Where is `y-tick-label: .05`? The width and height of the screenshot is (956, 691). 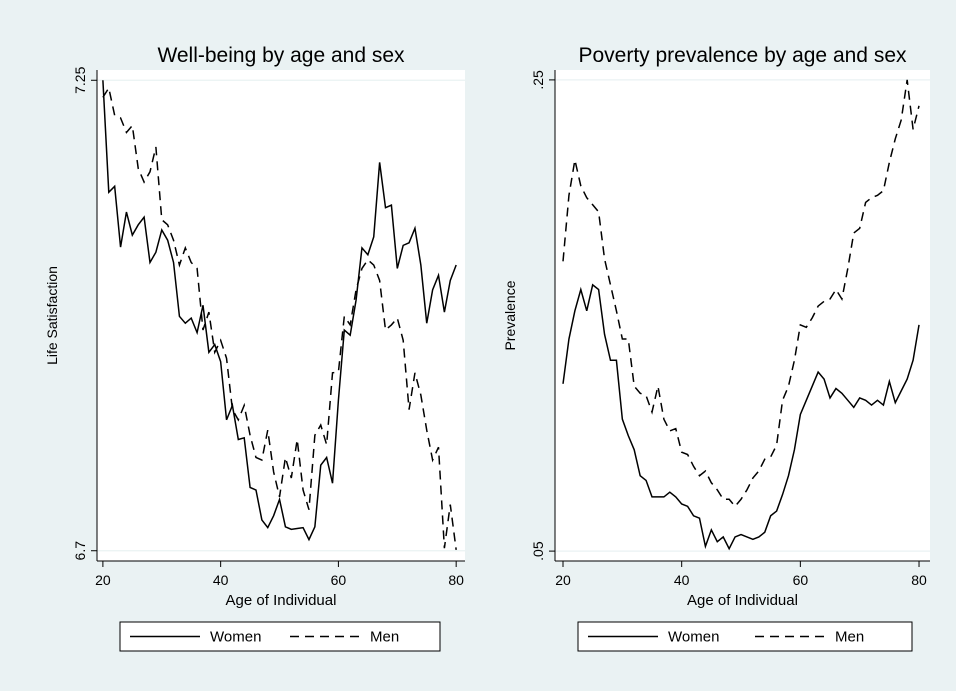 y-tick-label: .05 is located at coordinates (538, 551).